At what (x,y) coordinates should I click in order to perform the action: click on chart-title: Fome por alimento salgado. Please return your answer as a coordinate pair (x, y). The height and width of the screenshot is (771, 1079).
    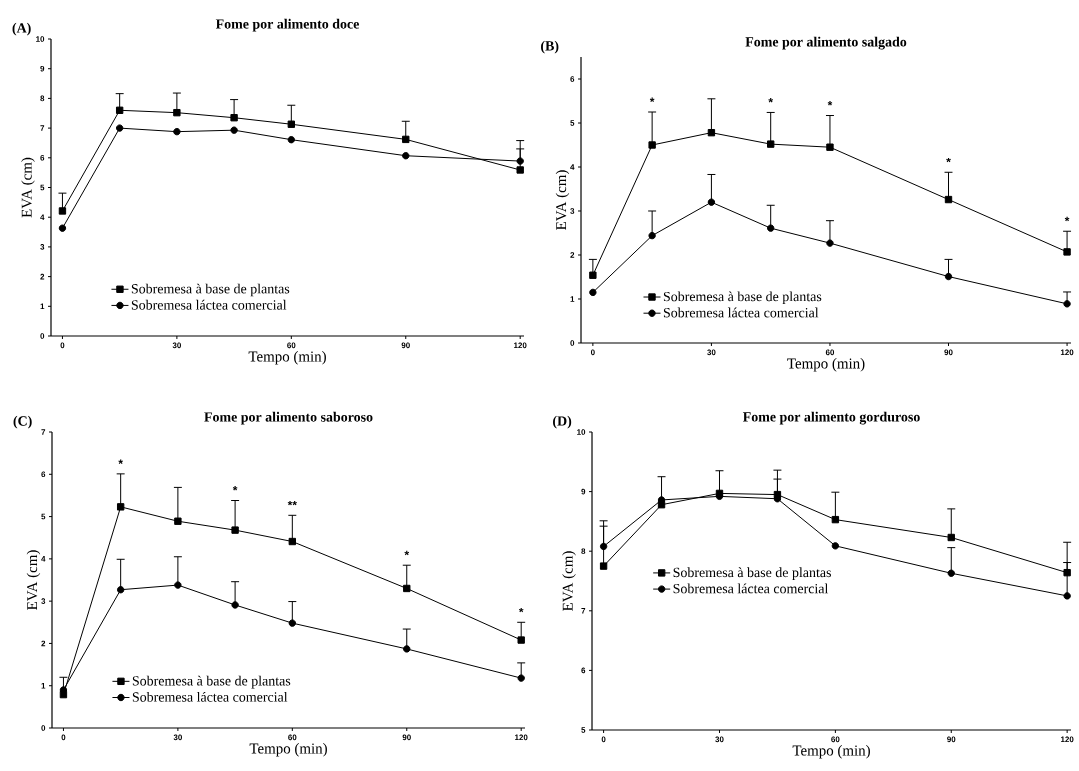
    Looking at the image, I should click on (826, 43).